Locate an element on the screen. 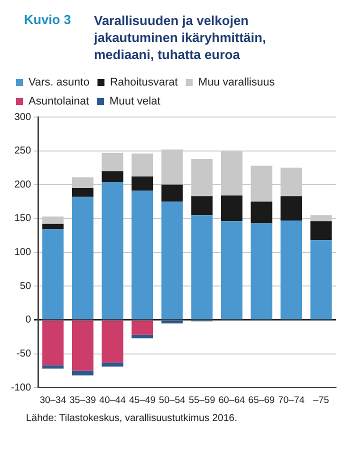  text: Kuvio 3 is located at coordinates (48, 20).